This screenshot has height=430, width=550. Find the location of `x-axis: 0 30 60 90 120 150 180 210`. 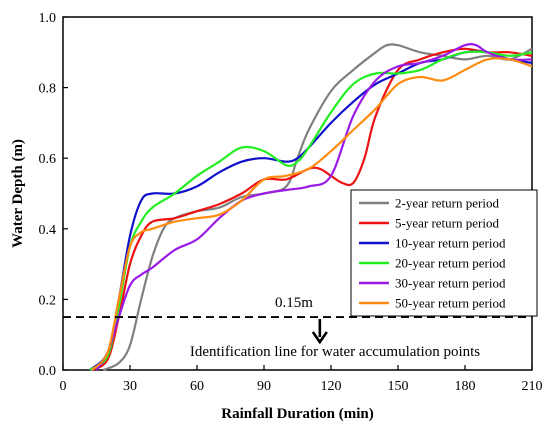

x-axis: 0 30 60 90 120 150 180 210 is located at coordinates (301, 379).